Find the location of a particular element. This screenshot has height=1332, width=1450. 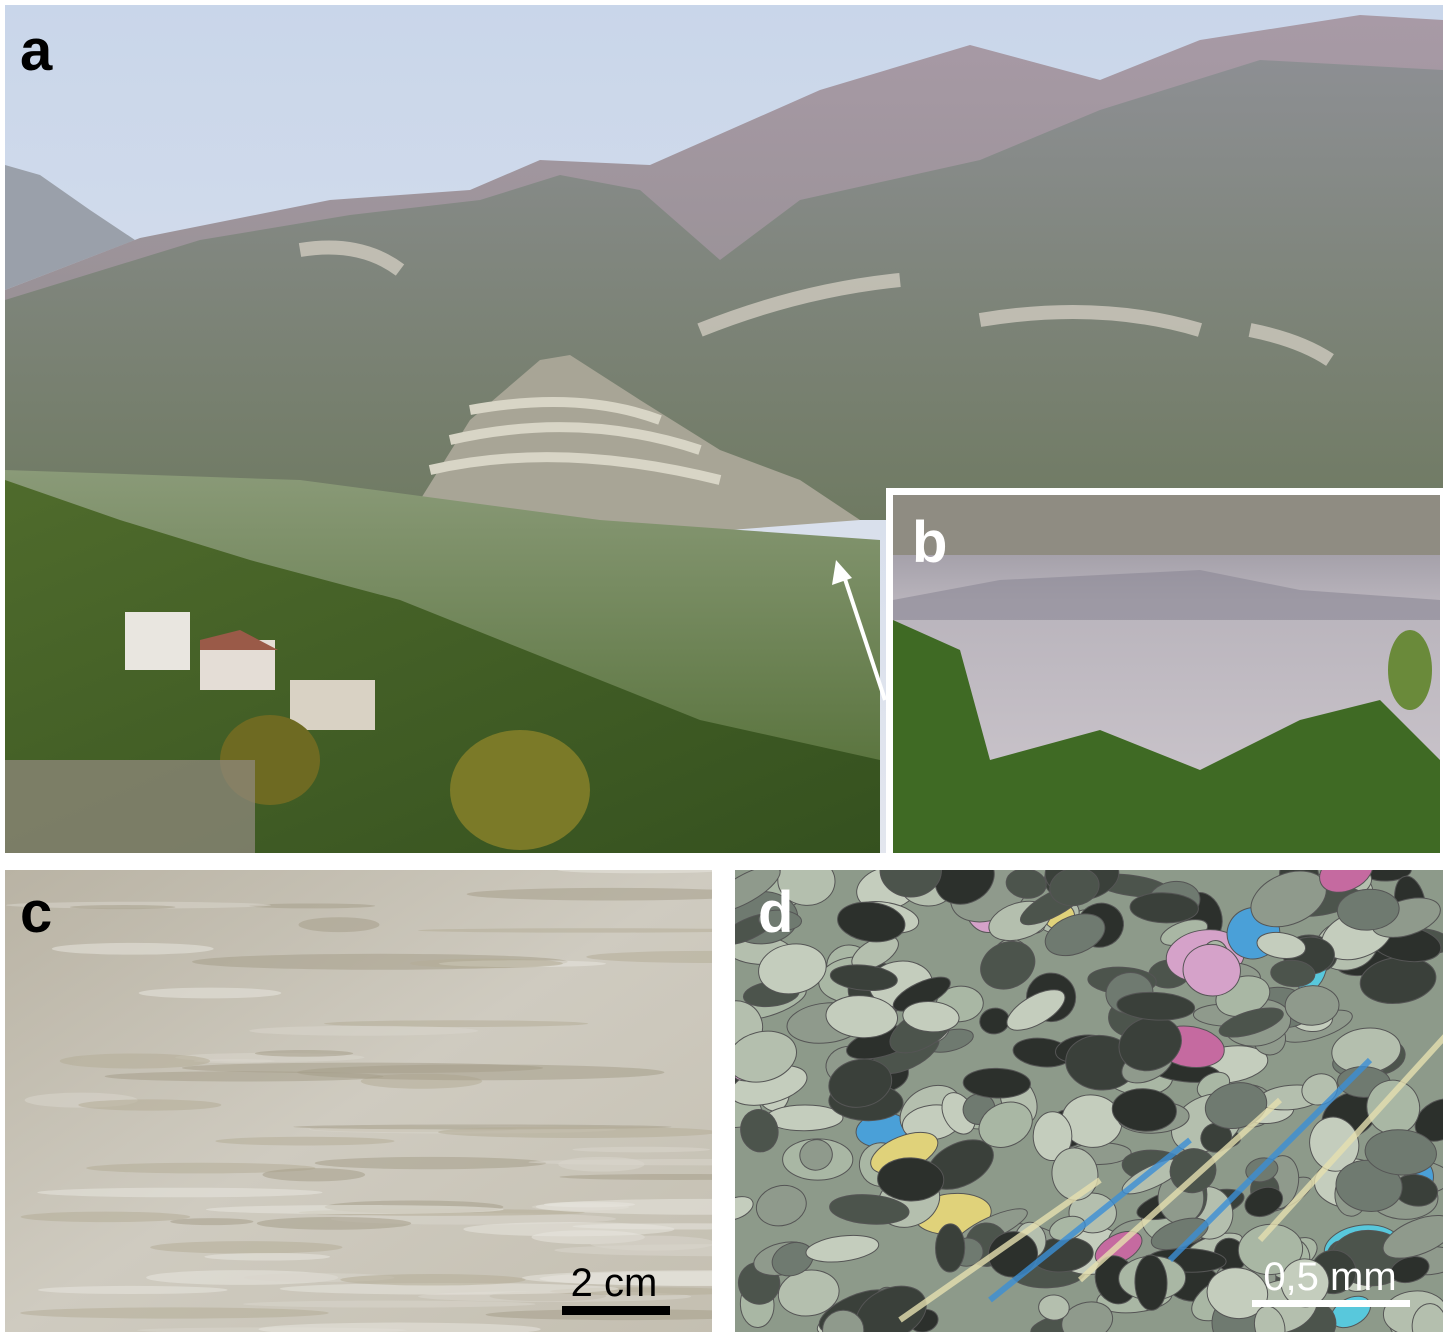

panel-label: b is located at coordinates (929, 542).